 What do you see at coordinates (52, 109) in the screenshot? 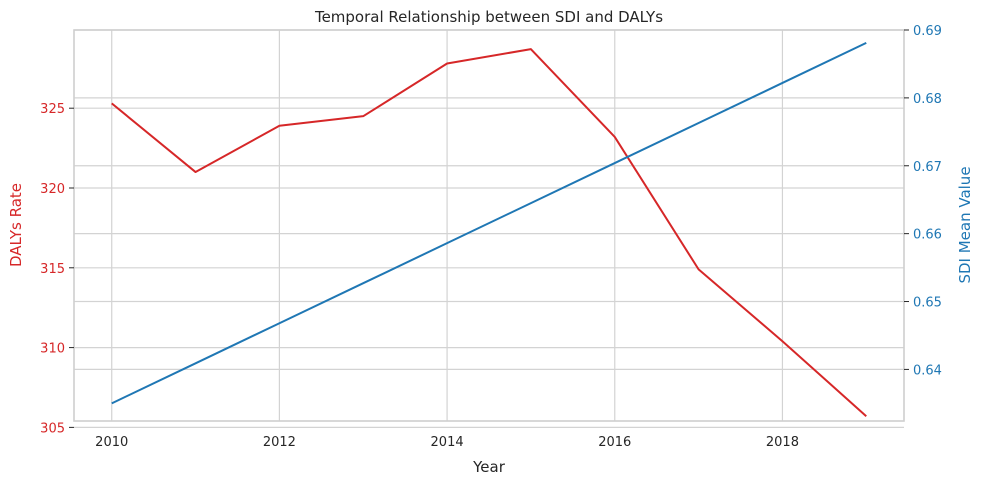
I see `left-tick-label: 325` at bounding box center [52, 109].